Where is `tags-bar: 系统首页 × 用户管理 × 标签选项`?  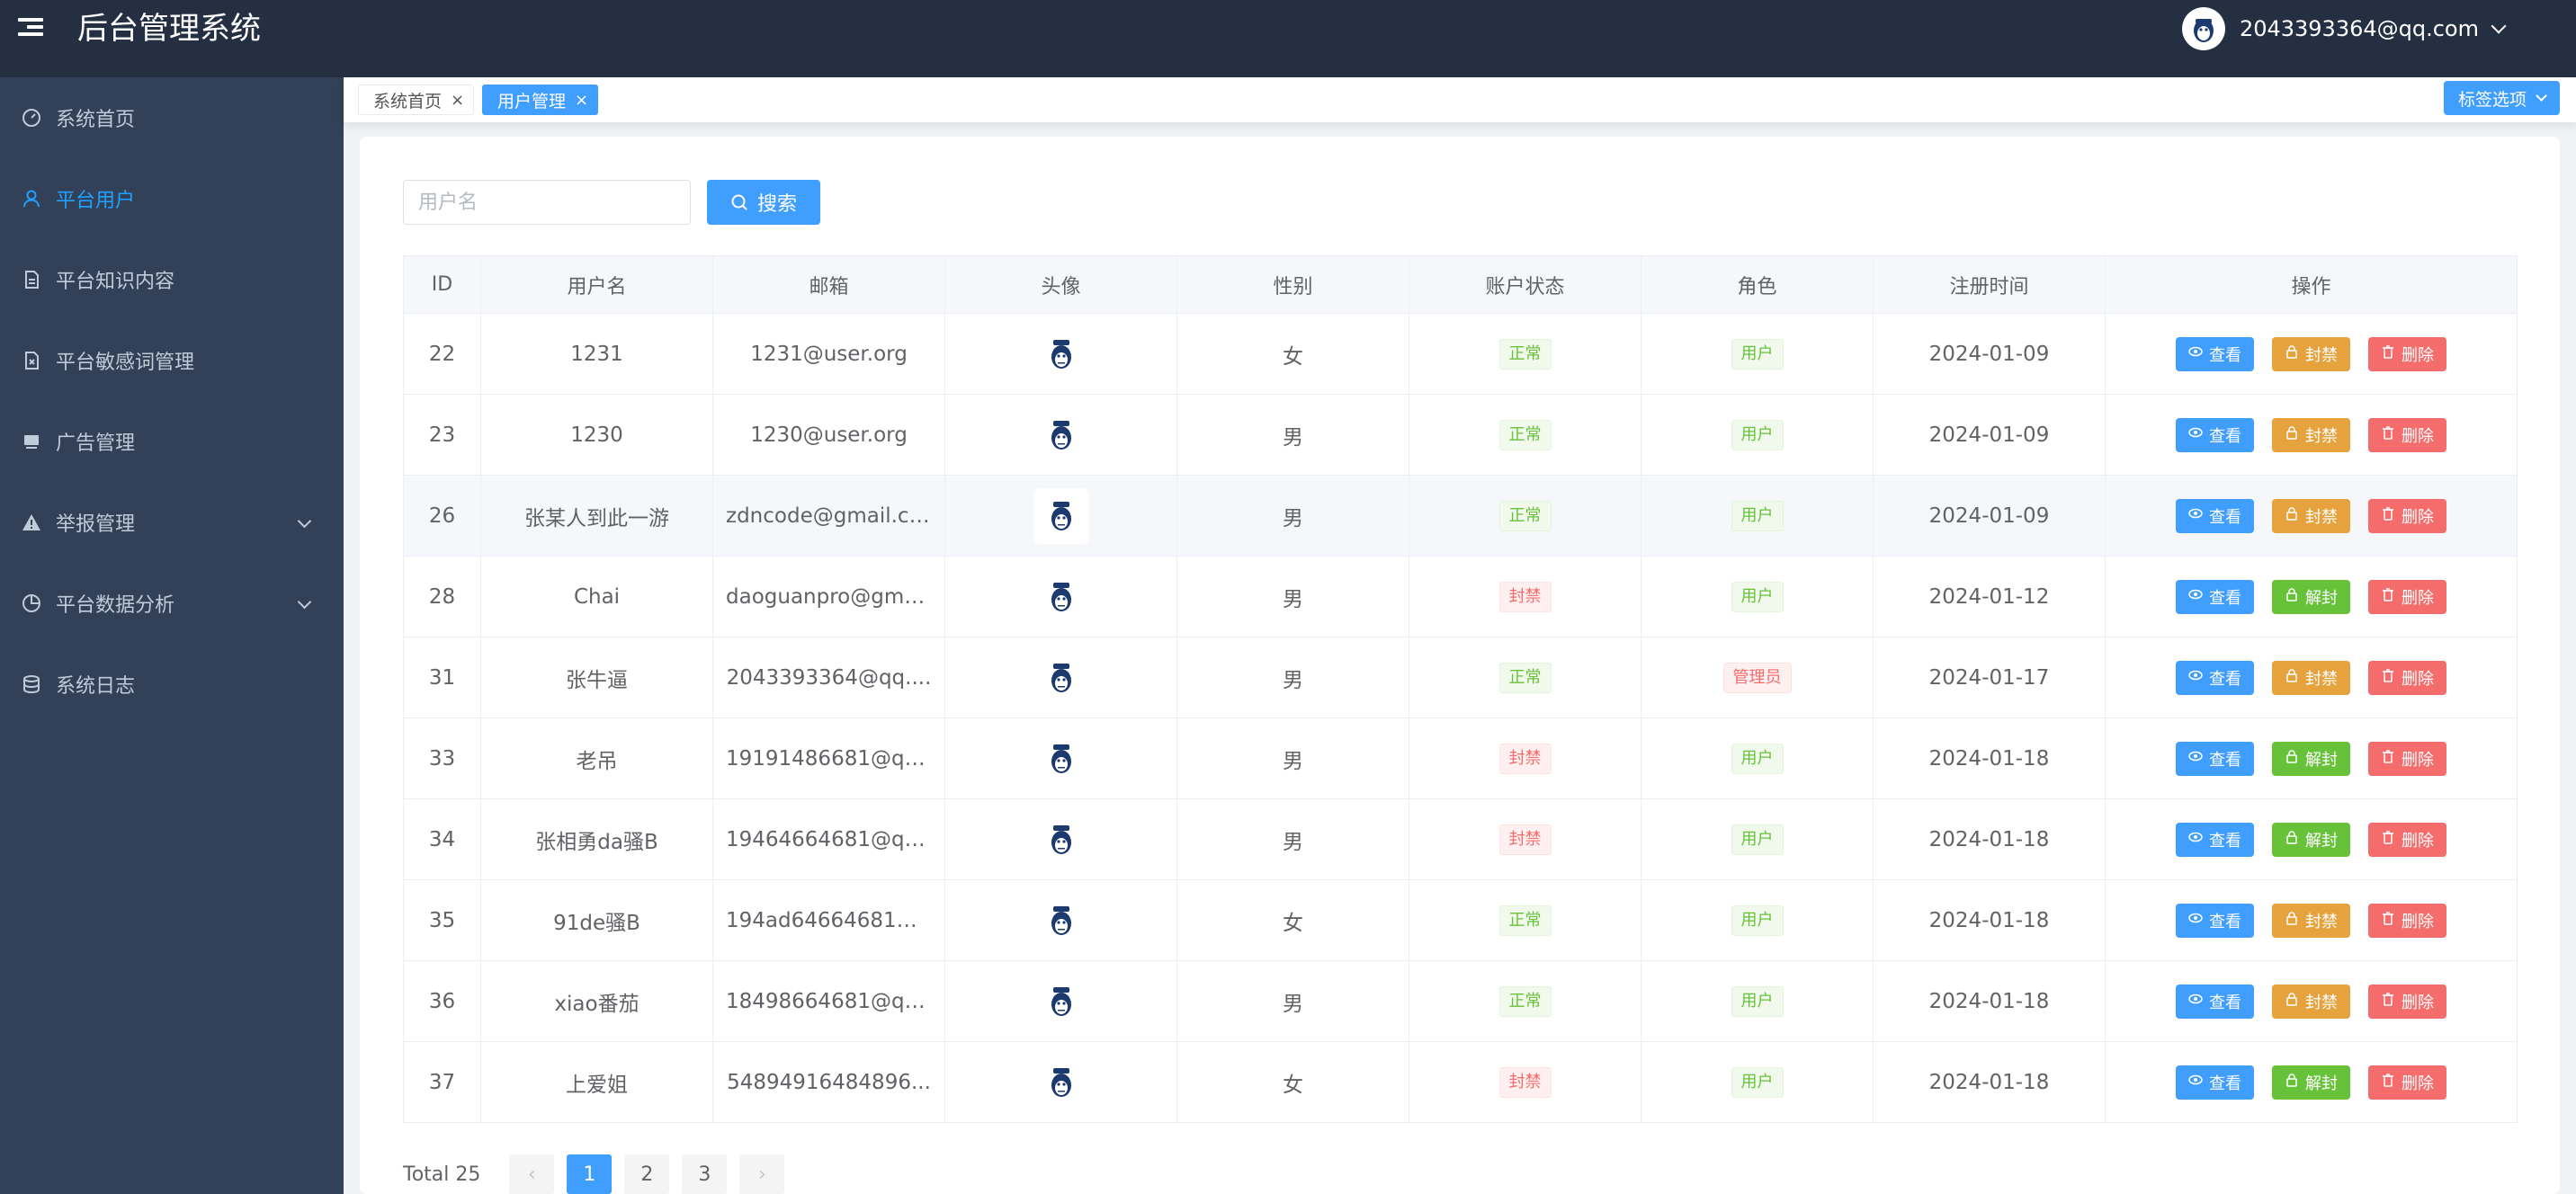
tags-bar: 系统首页 × 用户管理 × 标签选项 is located at coordinates (1460, 99).